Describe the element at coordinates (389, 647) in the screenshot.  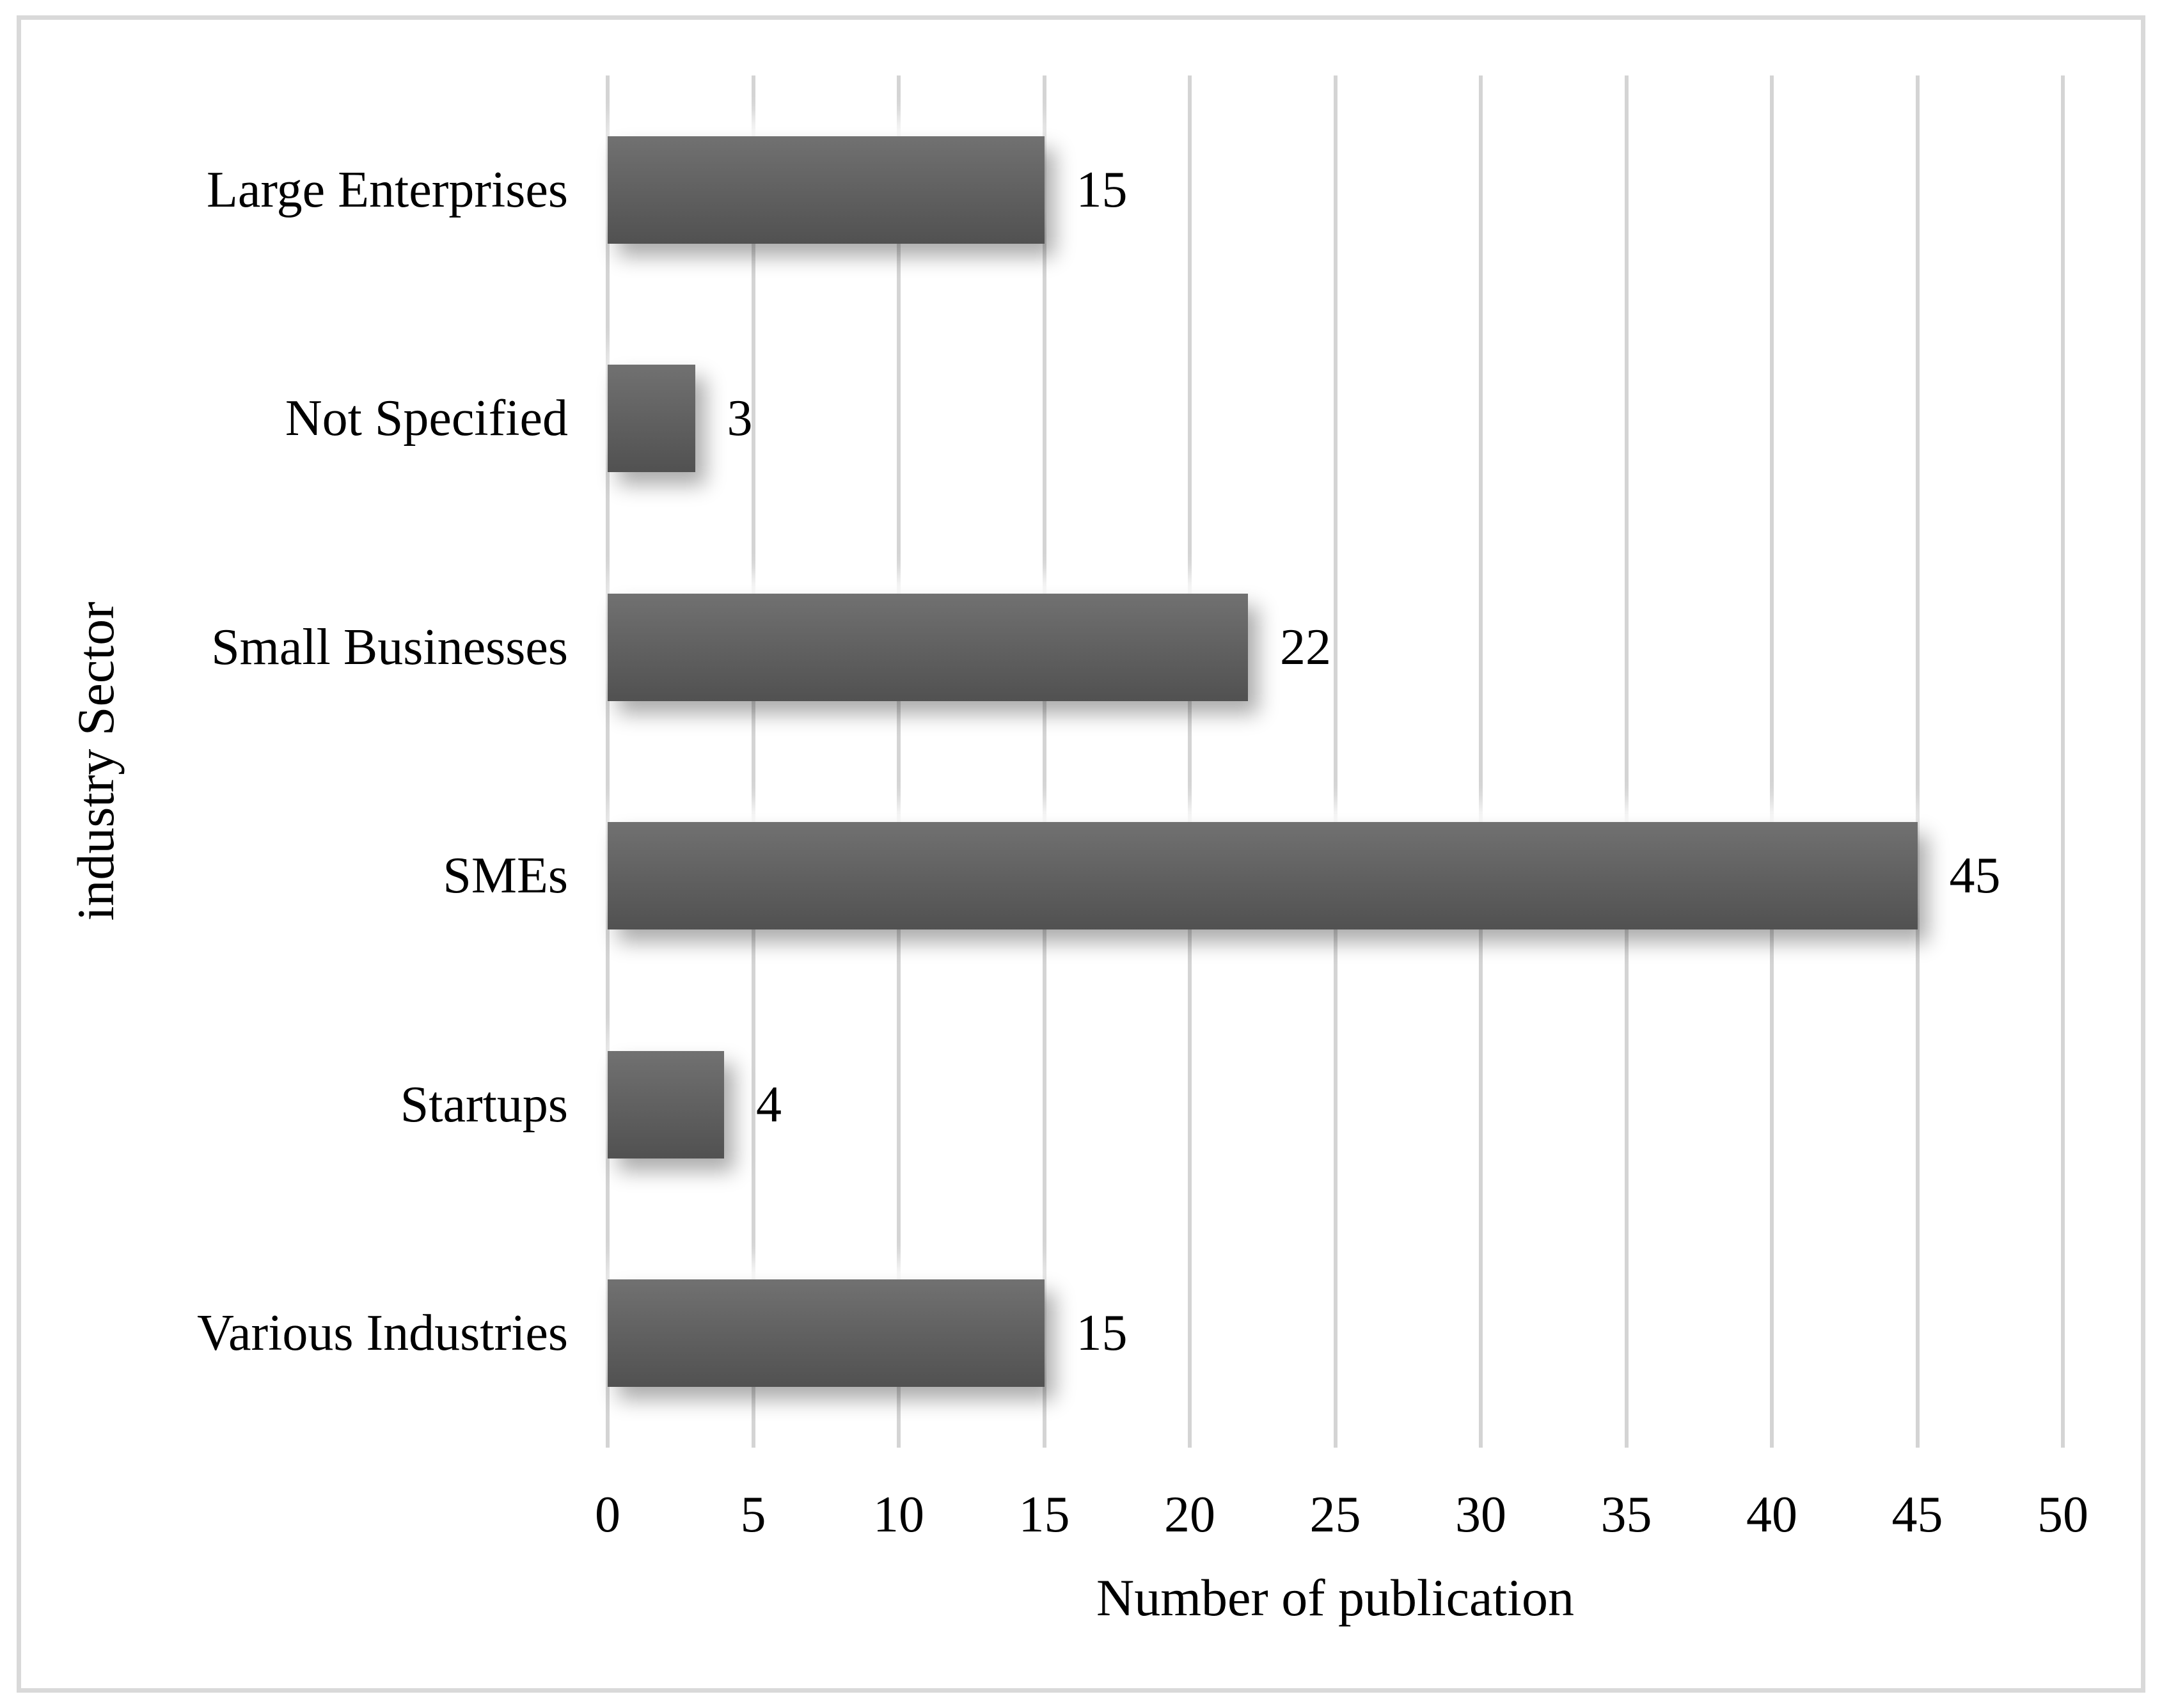
I see `category-label: Small Businesses` at that location.